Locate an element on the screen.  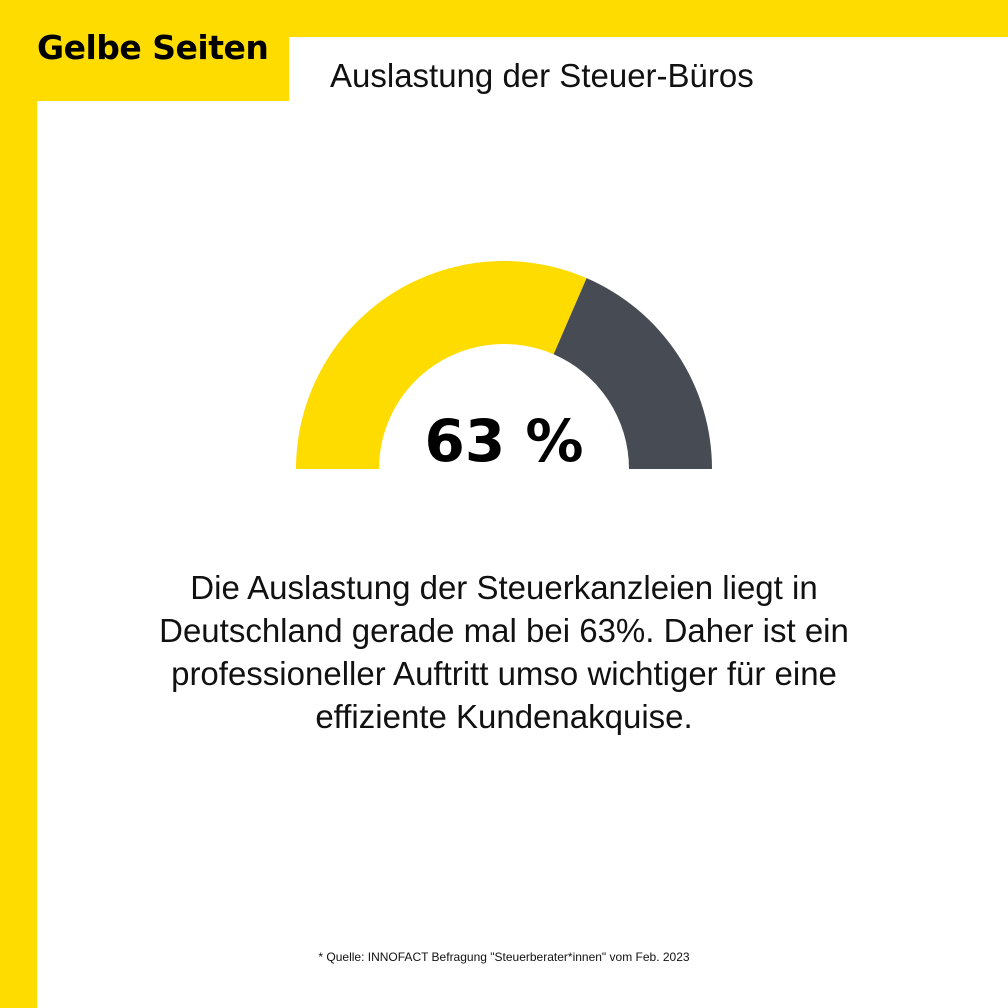
gauge-value-label: 63 % is located at coordinates (504, 441).